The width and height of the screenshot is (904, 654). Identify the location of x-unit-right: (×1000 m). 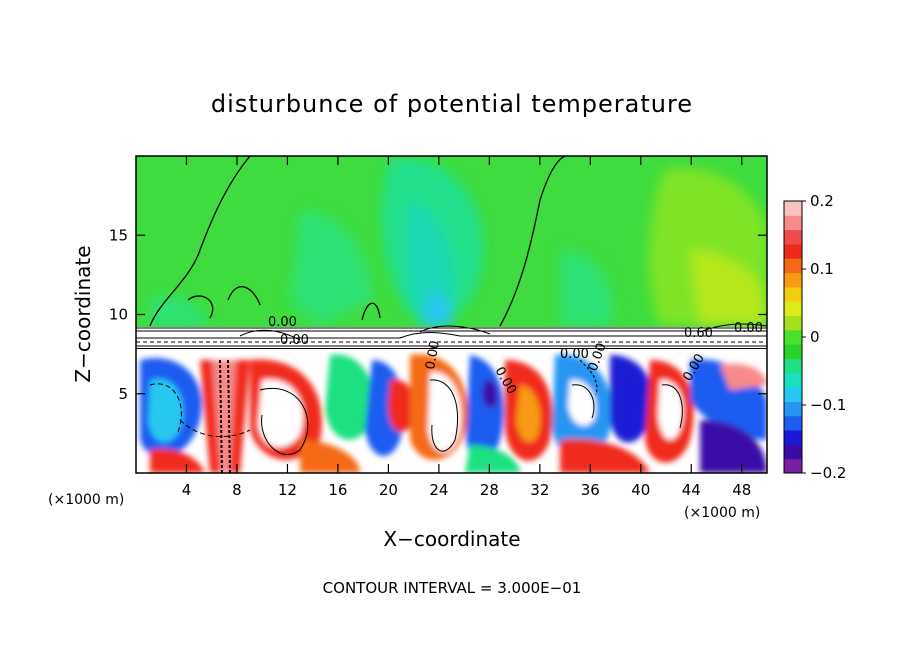
(722, 513).